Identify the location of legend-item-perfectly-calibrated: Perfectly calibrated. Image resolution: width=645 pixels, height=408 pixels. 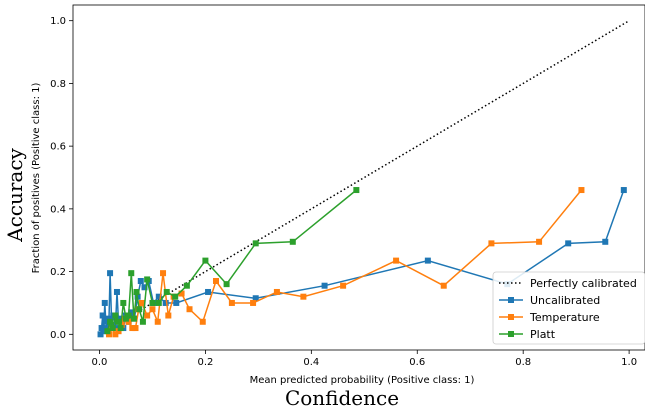
(568, 283).